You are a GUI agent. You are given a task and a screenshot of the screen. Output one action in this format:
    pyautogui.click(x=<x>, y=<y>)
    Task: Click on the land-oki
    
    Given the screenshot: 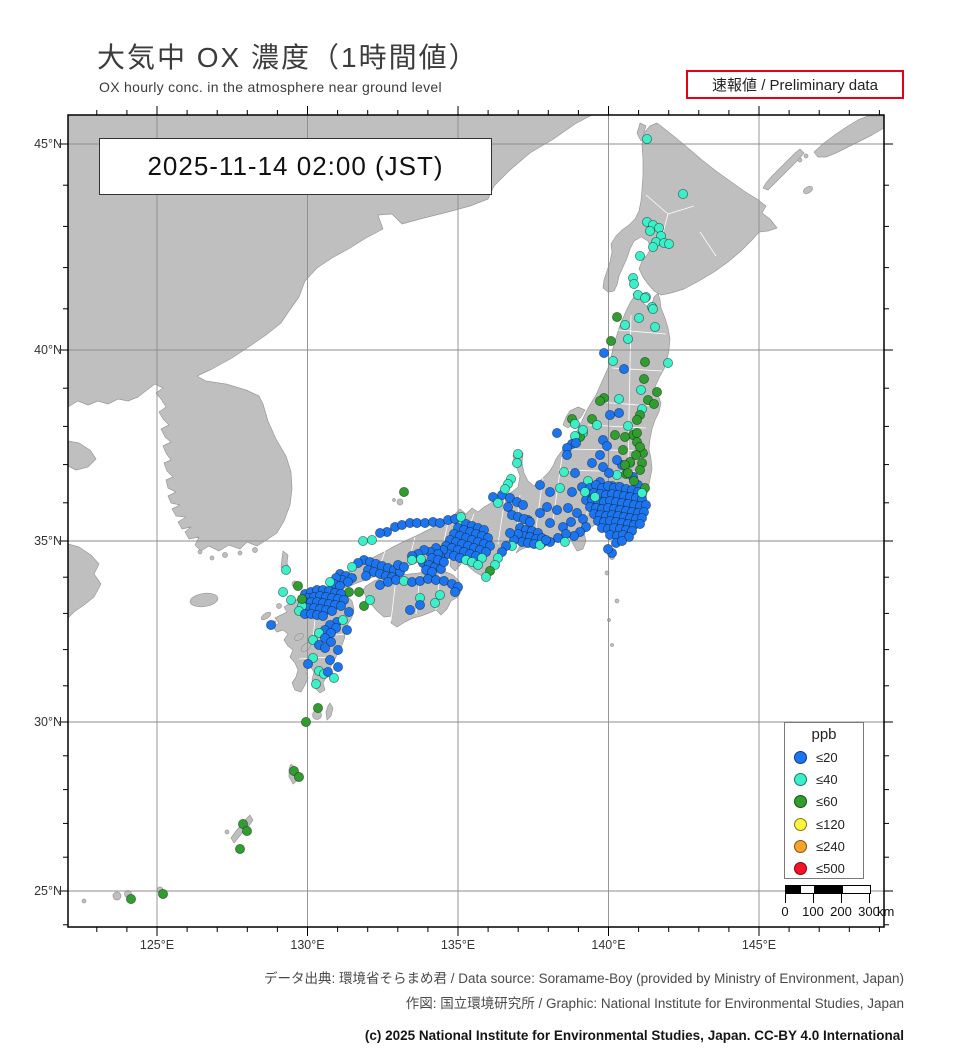 What is the action you would take?
    pyautogui.click(x=400, y=502)
    